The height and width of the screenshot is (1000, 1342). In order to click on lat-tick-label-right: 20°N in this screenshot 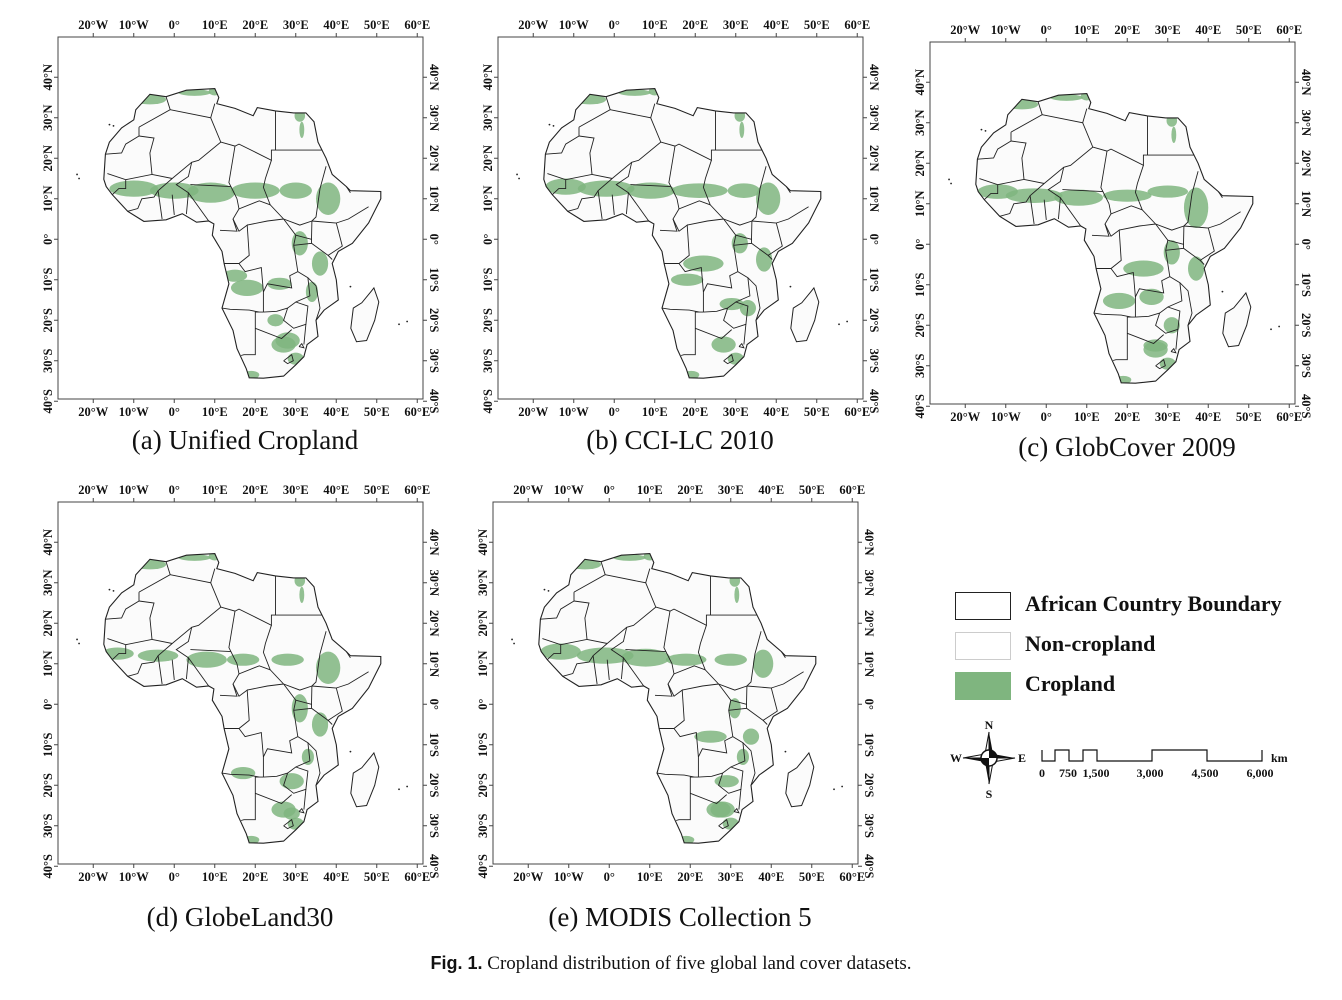, I will do `click(874, 158)`.